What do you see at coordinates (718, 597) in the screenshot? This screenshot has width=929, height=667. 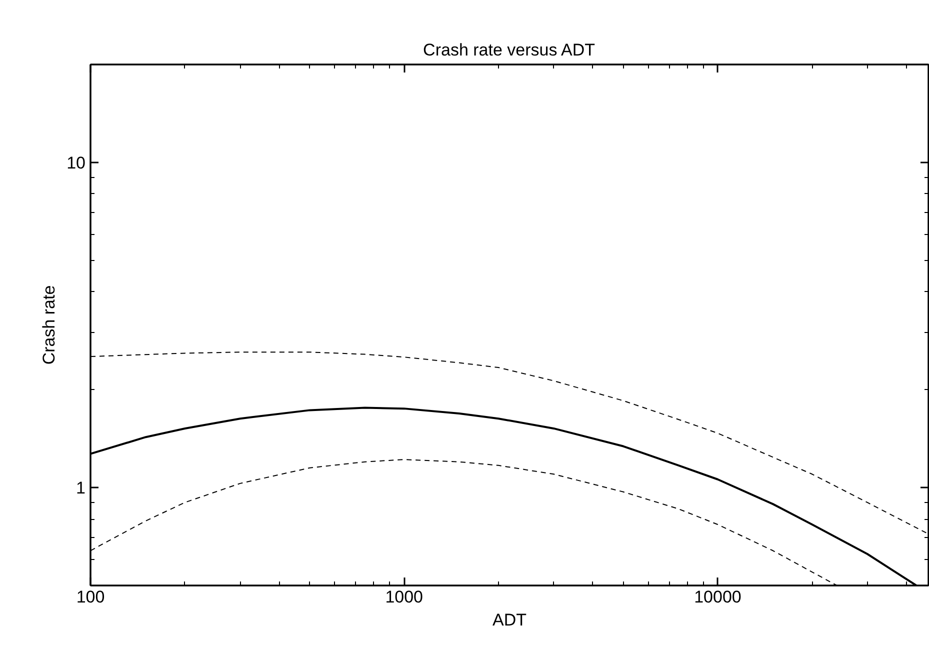 I see `x-tick-label: 10000` at bounding box center [718, 597].